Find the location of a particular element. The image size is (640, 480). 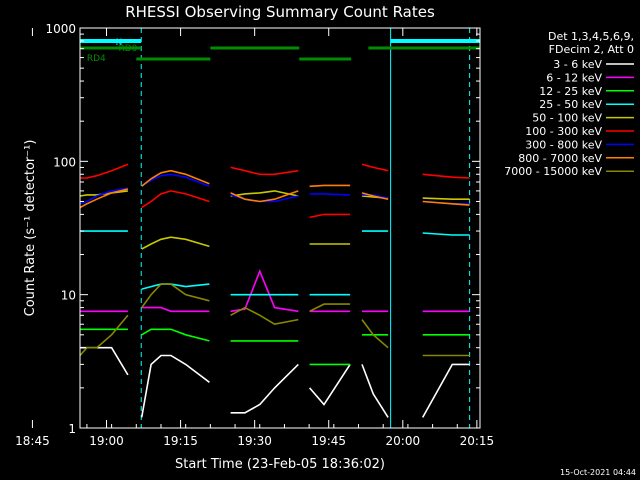

x-tick-label-6: 20:15 is located at coordinates (477, 441).